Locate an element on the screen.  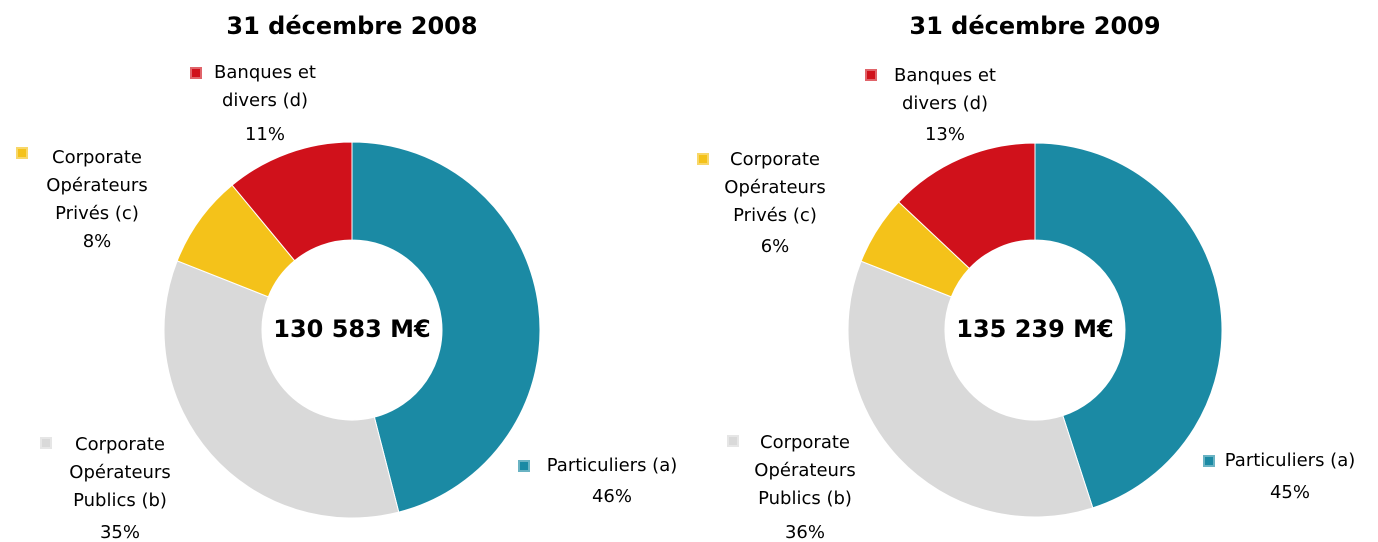
center-label: 135 239 M€ is located at coordinates (1035, 329).